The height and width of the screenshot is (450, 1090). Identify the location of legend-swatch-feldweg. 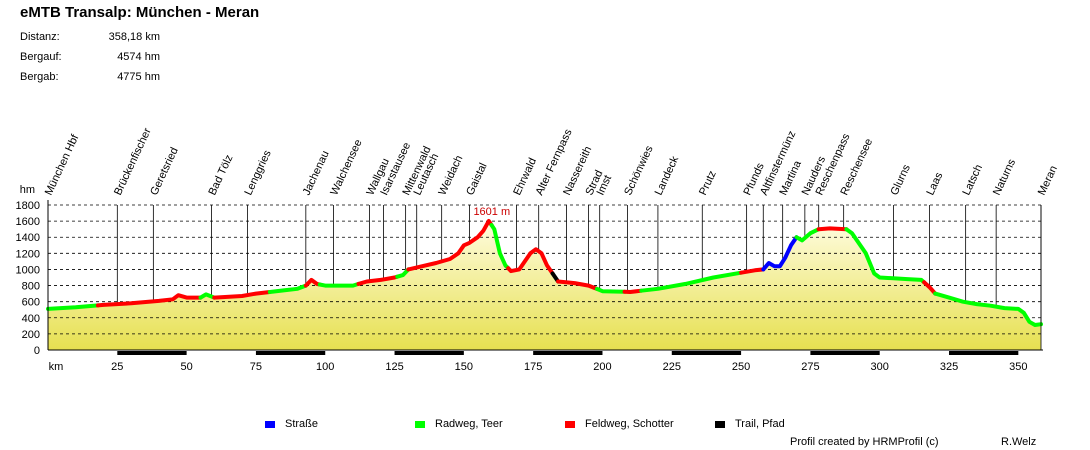
(570, 424).